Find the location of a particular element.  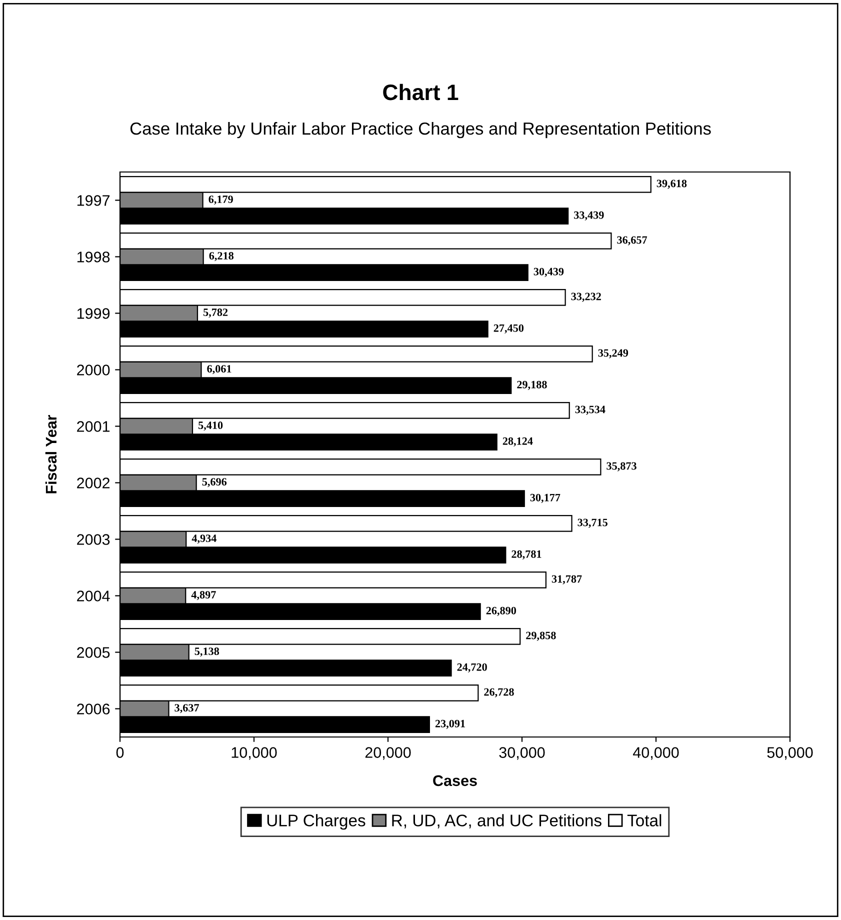

data-label: 36,657 is located at coordinates (632, 241).